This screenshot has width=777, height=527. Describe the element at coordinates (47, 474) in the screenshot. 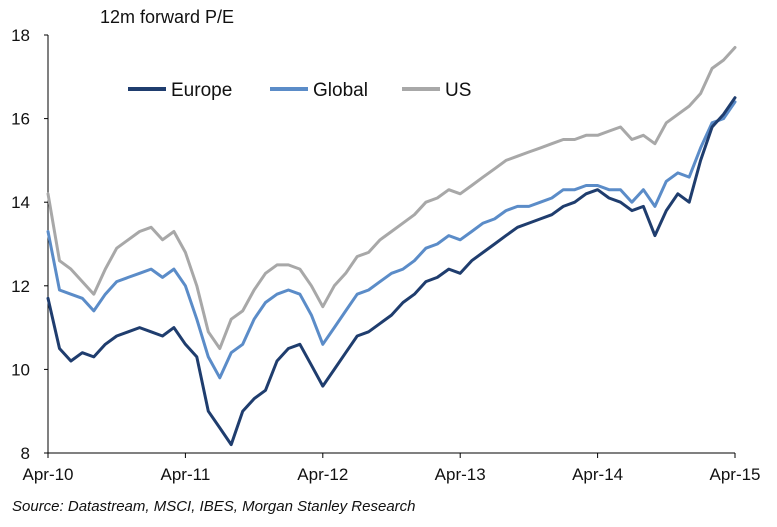

I see `x-tick-label: Apr-10` at that location.